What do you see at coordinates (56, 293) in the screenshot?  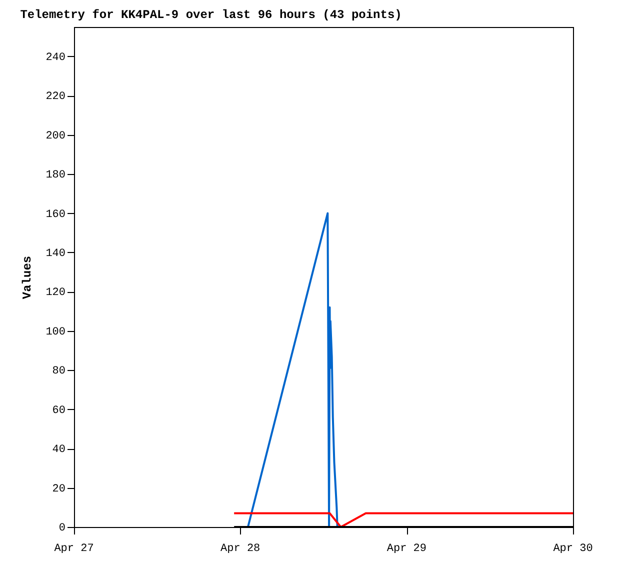 I see `y-tick-label: 120` at bounding box center [56, 293].